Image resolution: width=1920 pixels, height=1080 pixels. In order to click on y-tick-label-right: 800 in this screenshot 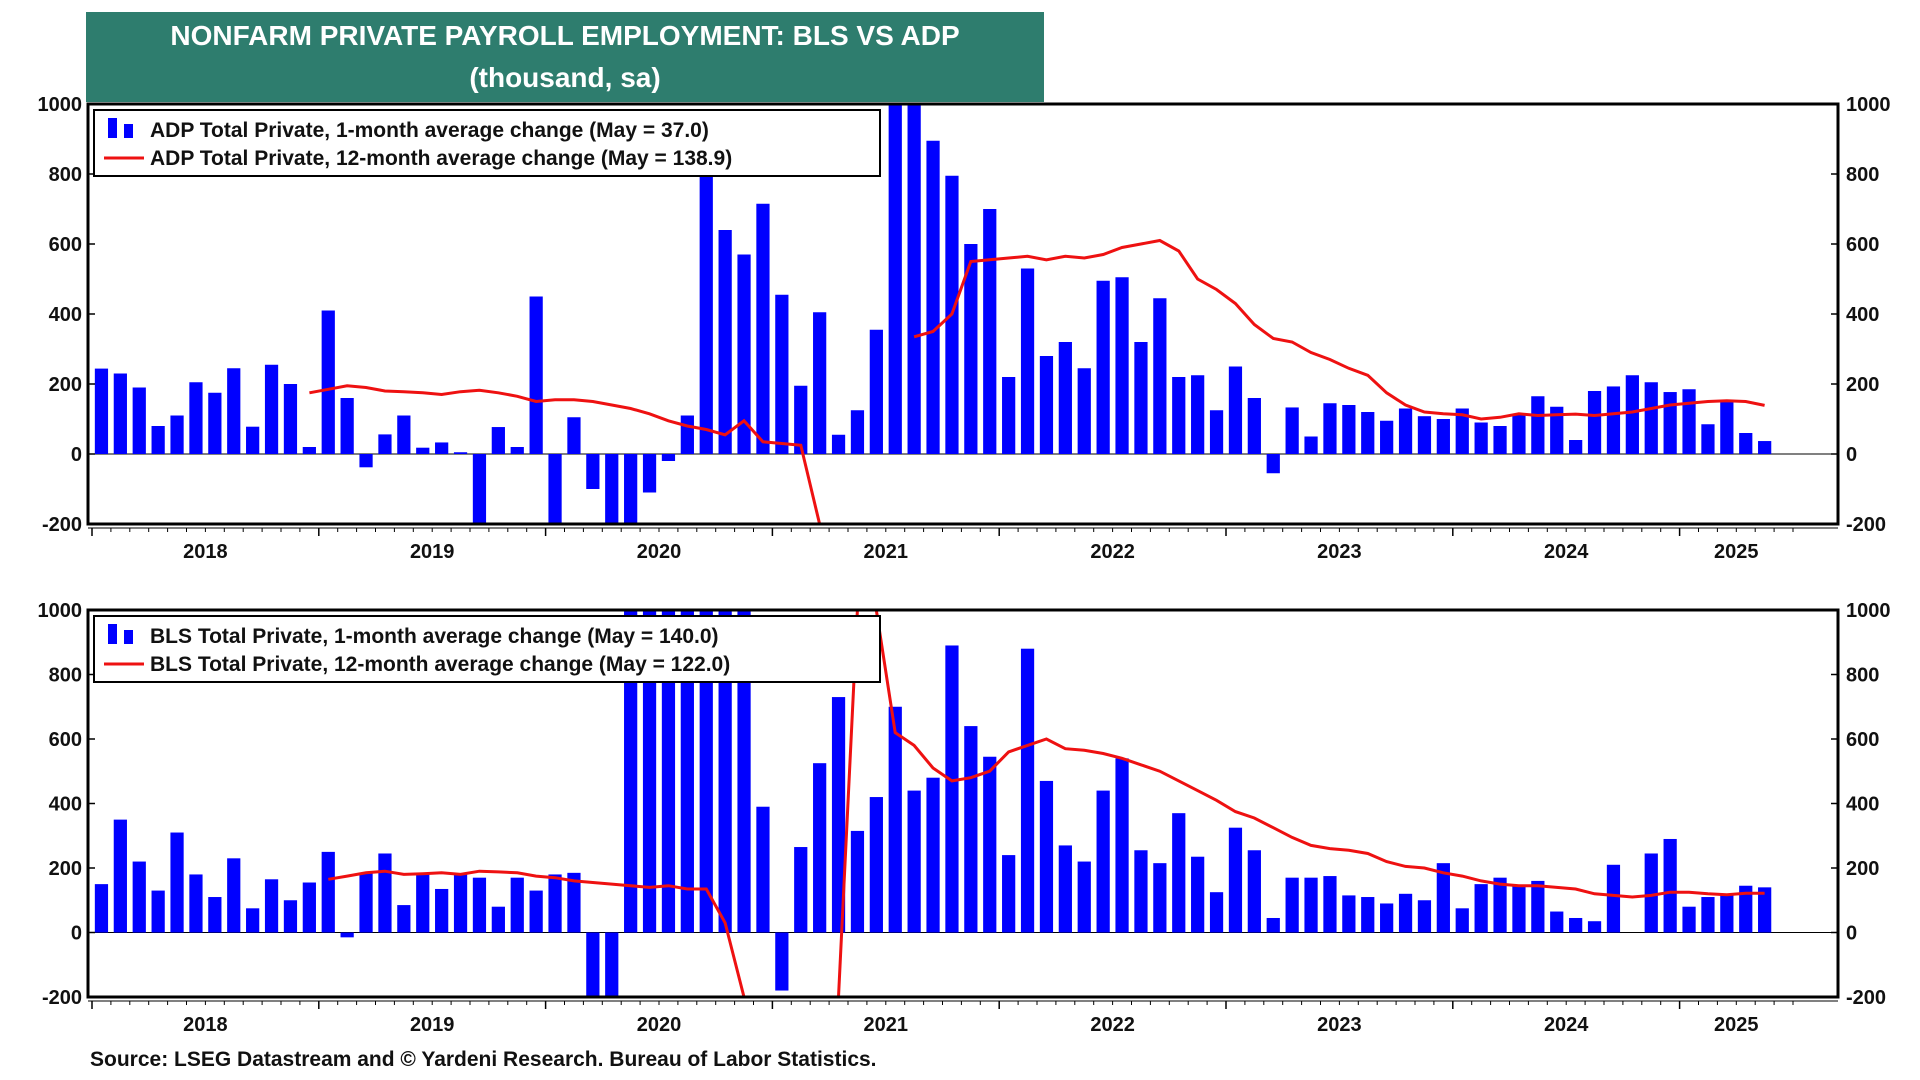, I will do `click(1862, 676)`.